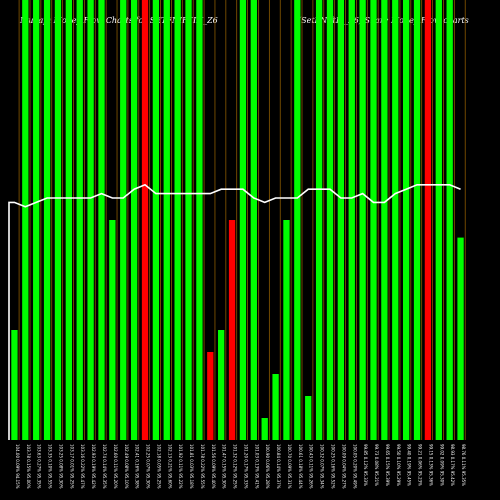  What do you see at coordinates (289, 466) in the screenshot?
I see `x-tick-label: 100.70 0.09% 95.31%` at bounding box center [289, 466].